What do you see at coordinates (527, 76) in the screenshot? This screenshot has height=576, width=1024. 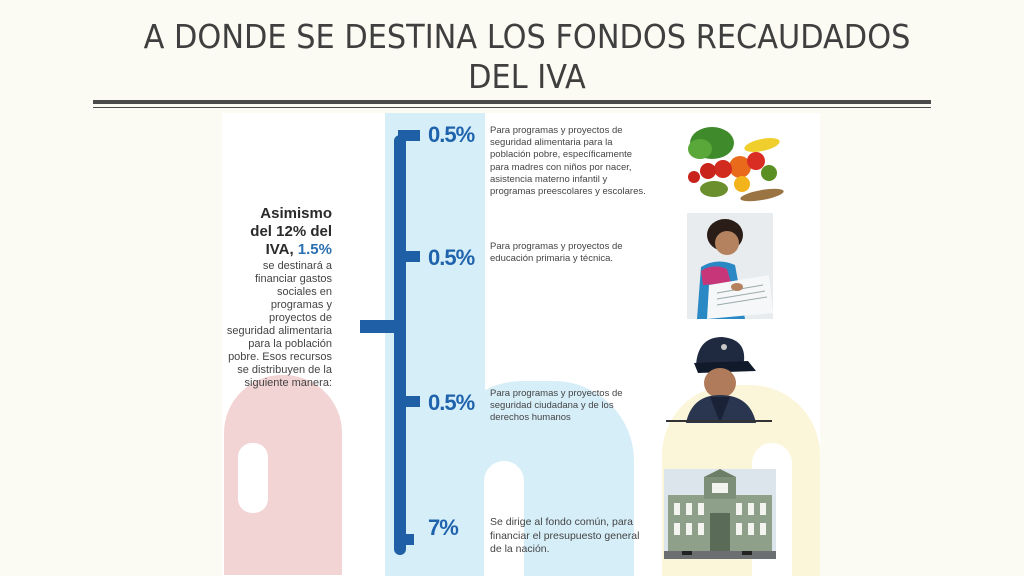 I see `slide-title-line2: DEL IVA` at bounding box center [527, 76].